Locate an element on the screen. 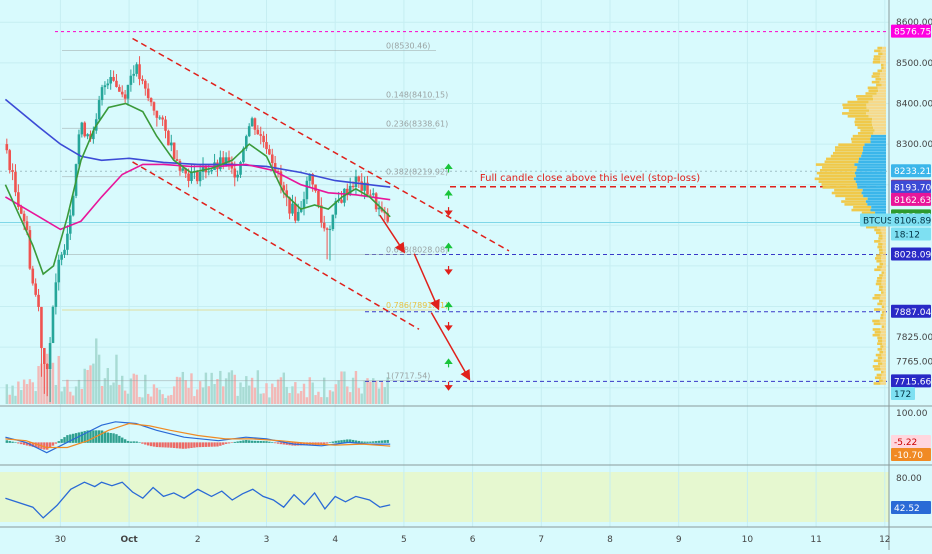 The image size is (932, 554). price-tick: 8400.00 is located at coordinates (914, 104).